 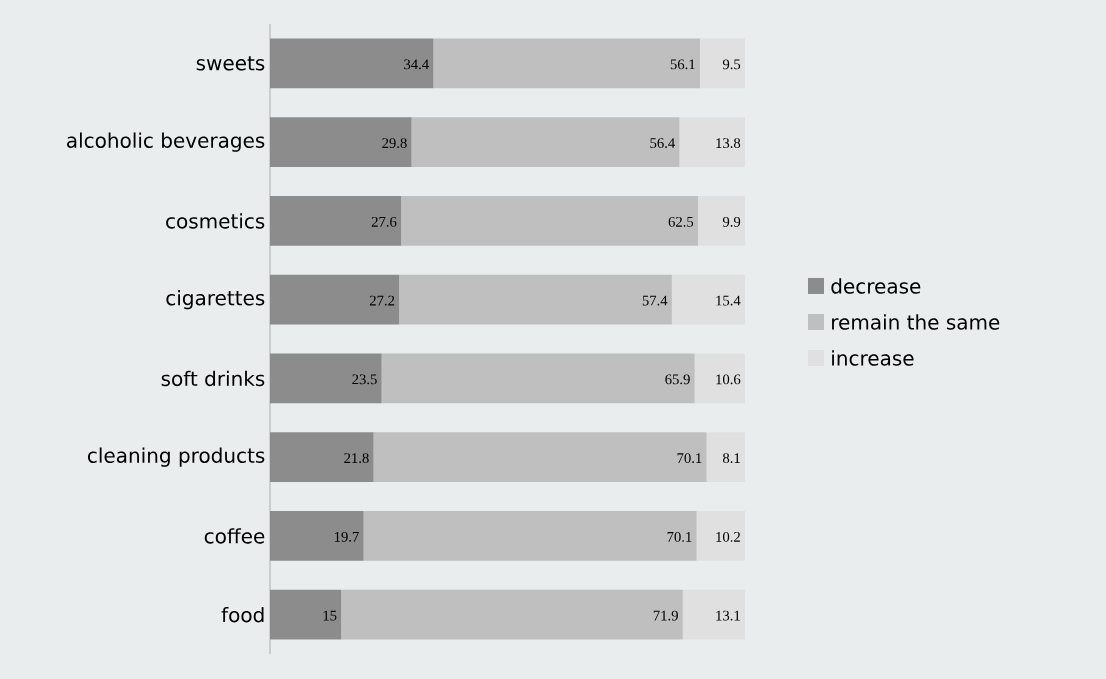 What do you see at coordinates (681, 221) in the screenshot?
I see `data-label: 62.5` at bounding box center [681, 221].